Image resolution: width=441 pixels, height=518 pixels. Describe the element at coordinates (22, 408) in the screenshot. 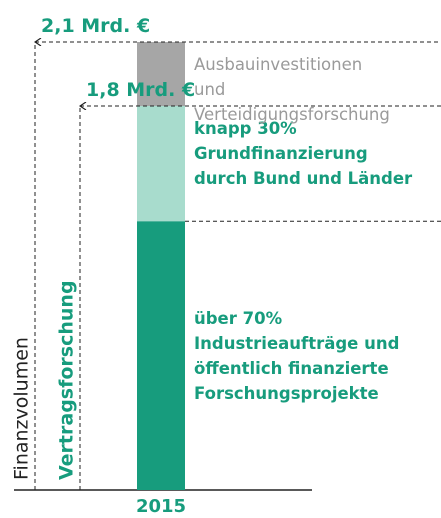

I see `axis-label: Finanzvolumen` at that location.